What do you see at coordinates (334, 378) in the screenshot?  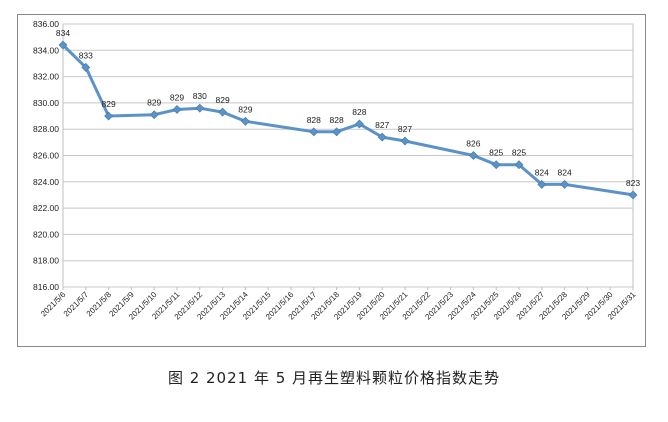 I see `figure-caption: 图 2 2021 年 5 月再生塑料颗粒价格指数走势` at bounding box center [334, 378].